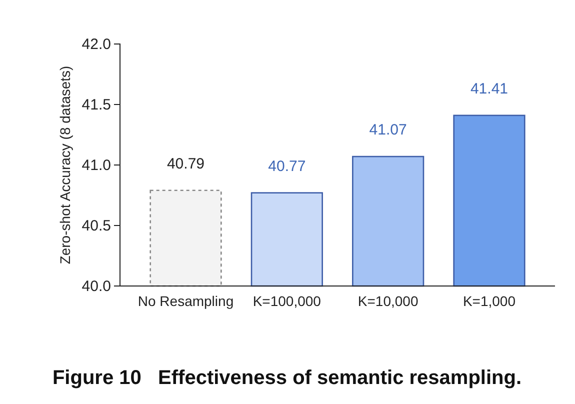  I want to click on x-tick-label: No Resampling, so click(186, 301).